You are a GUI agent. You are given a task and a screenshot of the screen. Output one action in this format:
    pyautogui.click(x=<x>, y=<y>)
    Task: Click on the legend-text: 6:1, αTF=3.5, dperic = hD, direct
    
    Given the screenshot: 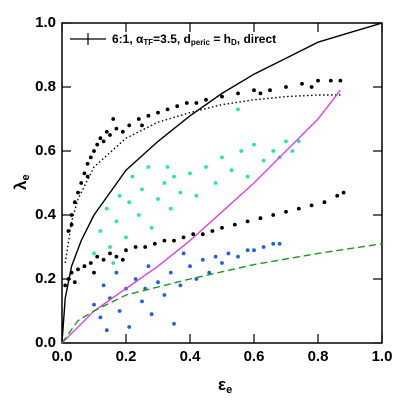 What is the action you would take?
    pyautogui.click(x=194, y=39)
    